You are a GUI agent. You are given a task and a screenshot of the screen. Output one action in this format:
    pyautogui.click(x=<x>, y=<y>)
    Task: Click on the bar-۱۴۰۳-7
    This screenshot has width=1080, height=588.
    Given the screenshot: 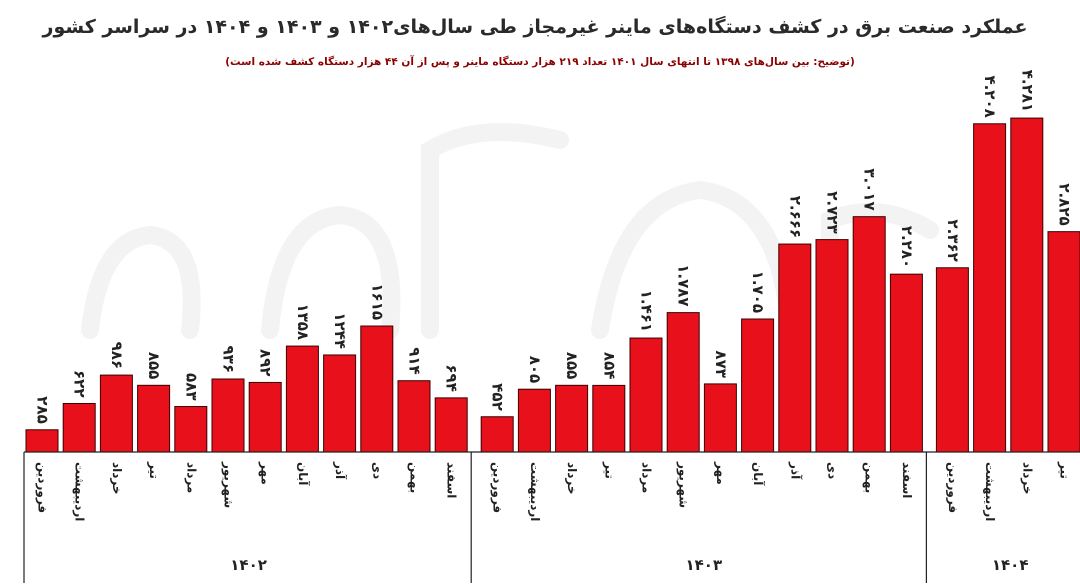 What is the action you would take?
    pyautogui.click(x=720, y=418)
    